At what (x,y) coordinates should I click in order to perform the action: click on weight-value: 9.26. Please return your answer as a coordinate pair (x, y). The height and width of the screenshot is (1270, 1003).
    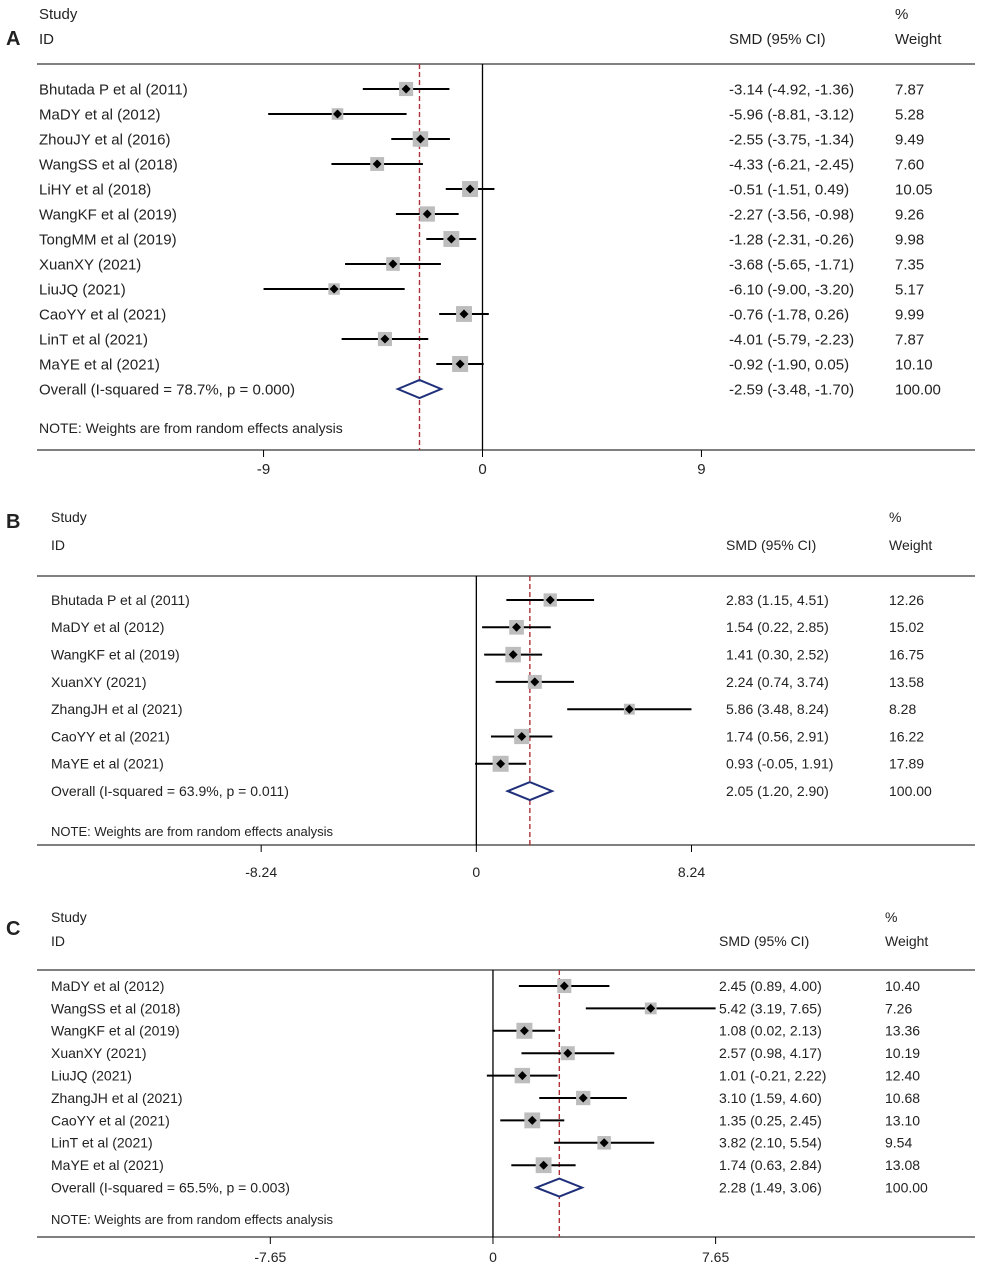
    Looking at the image, I should click on (909, 214).